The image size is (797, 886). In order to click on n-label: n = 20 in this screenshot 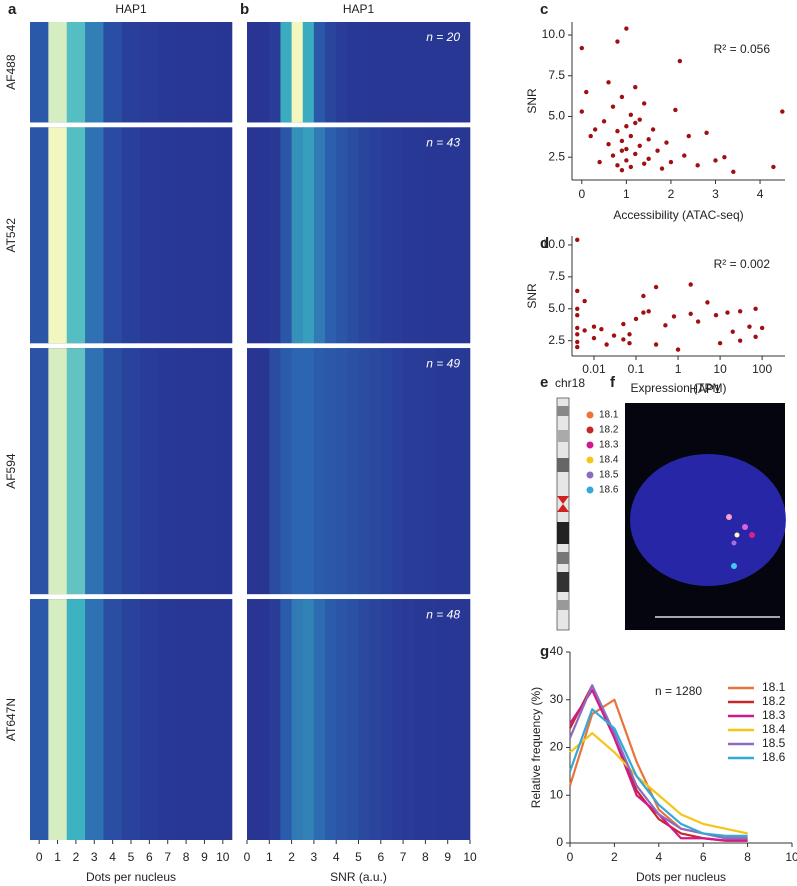, I will do `click(443, 37)`.